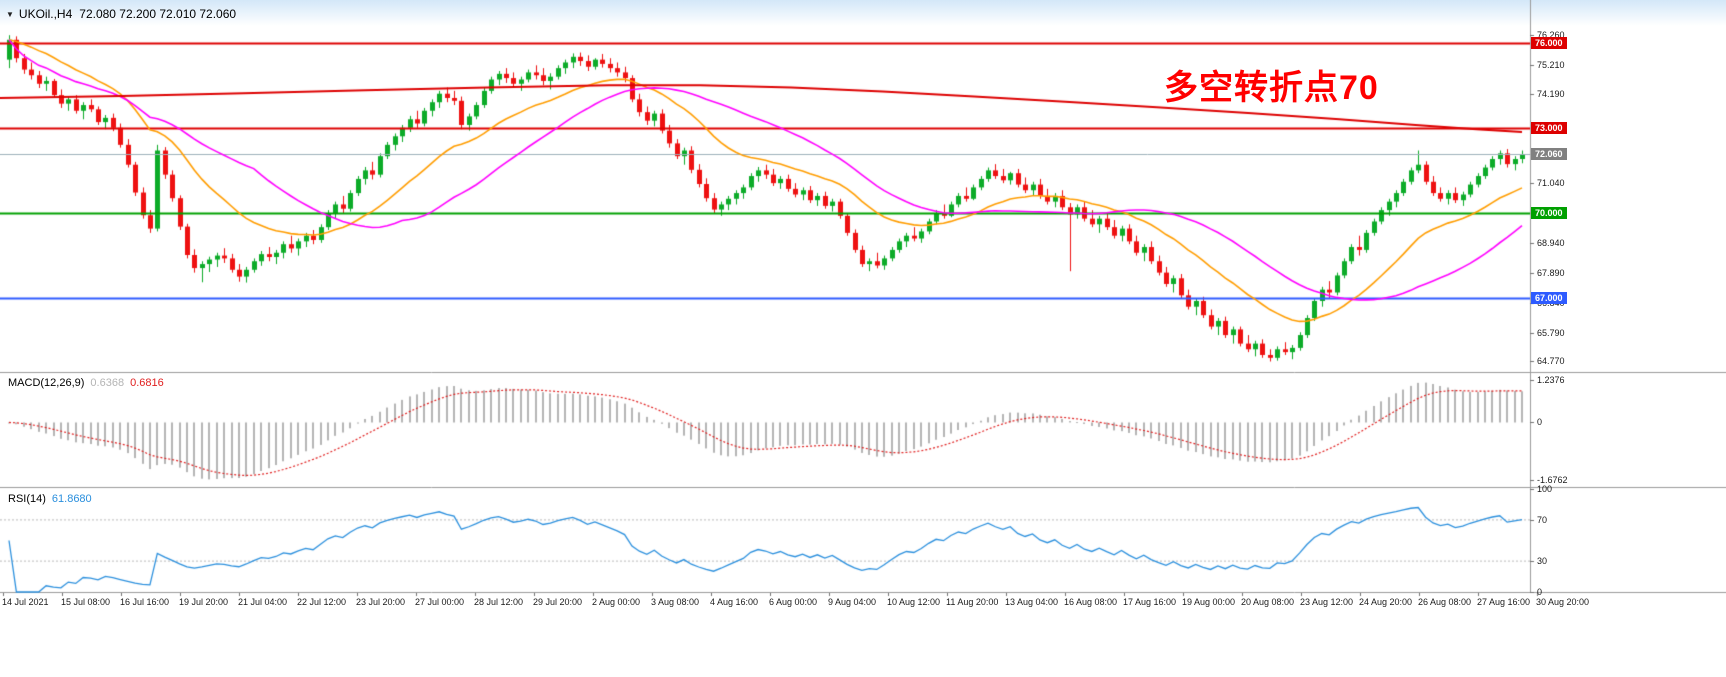 The width and height of the screenshot is (1726, 677). Describe the element at coordinates (107, 383) in the screenshot. I see `macd-main-value: 0.6368` at that location.